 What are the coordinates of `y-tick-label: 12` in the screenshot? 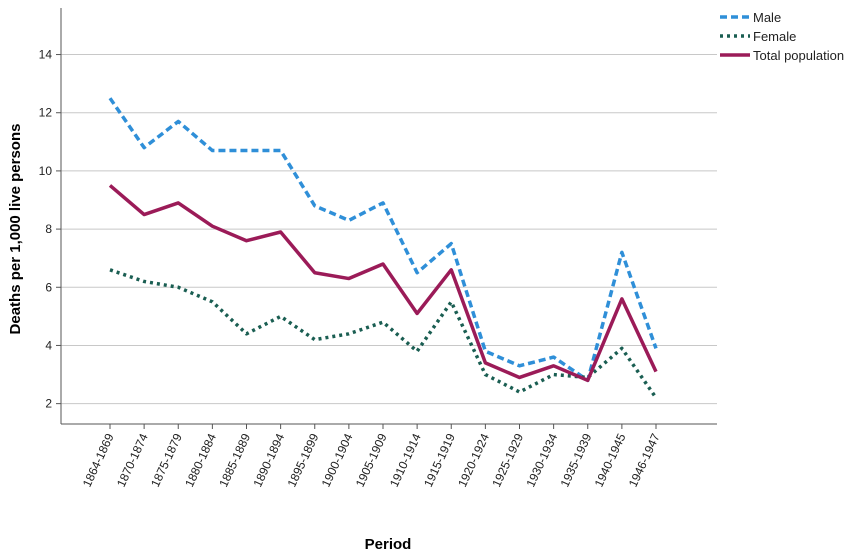 It's located at (46, 113).